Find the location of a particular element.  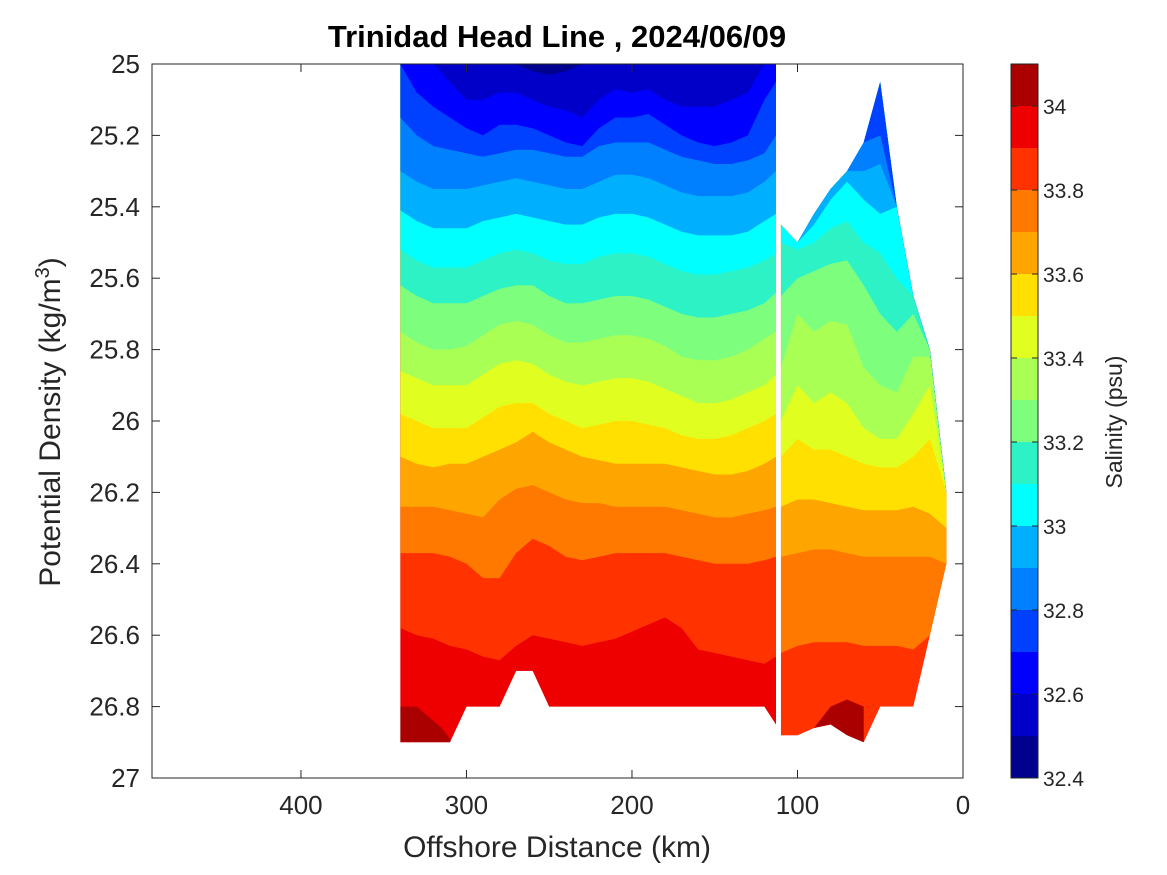

colorbar-border is located at coordinates (1024, 421).